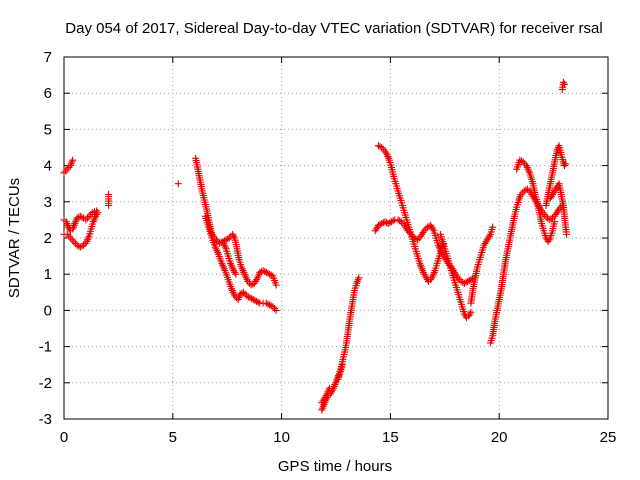  Describe the element at coordinates (45, 419) in the screenshot. I see `y-tick-label: -3` at that location.